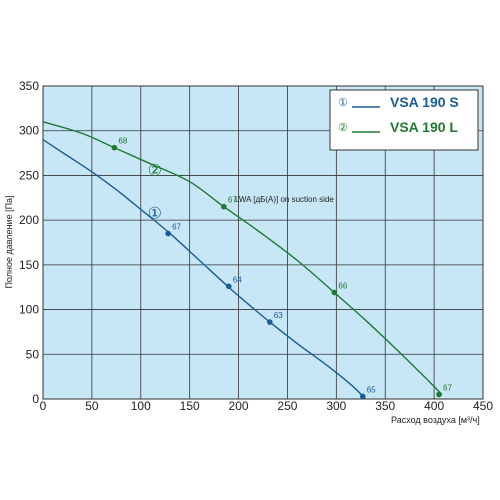 The height and width of the screenshot is (500, 500). Describe the element at coordinates (284, 199) in the screenshot. I see `lwa-annotation: LWA [дБ(A)] on suction side` at that location.